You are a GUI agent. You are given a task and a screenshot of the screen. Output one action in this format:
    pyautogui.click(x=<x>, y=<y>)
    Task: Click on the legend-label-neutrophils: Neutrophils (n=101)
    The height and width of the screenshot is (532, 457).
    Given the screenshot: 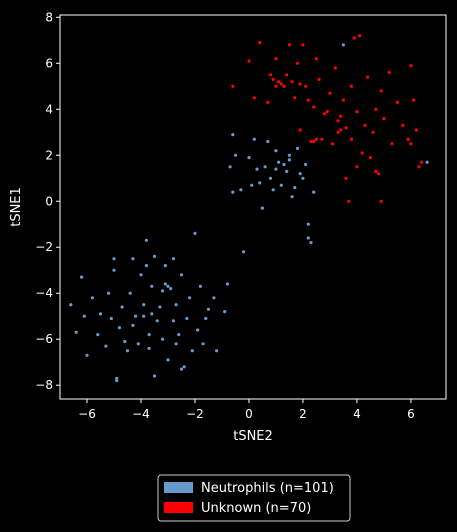 What is the action you would take?
    pyautogui.click(x=267, y=488)
    